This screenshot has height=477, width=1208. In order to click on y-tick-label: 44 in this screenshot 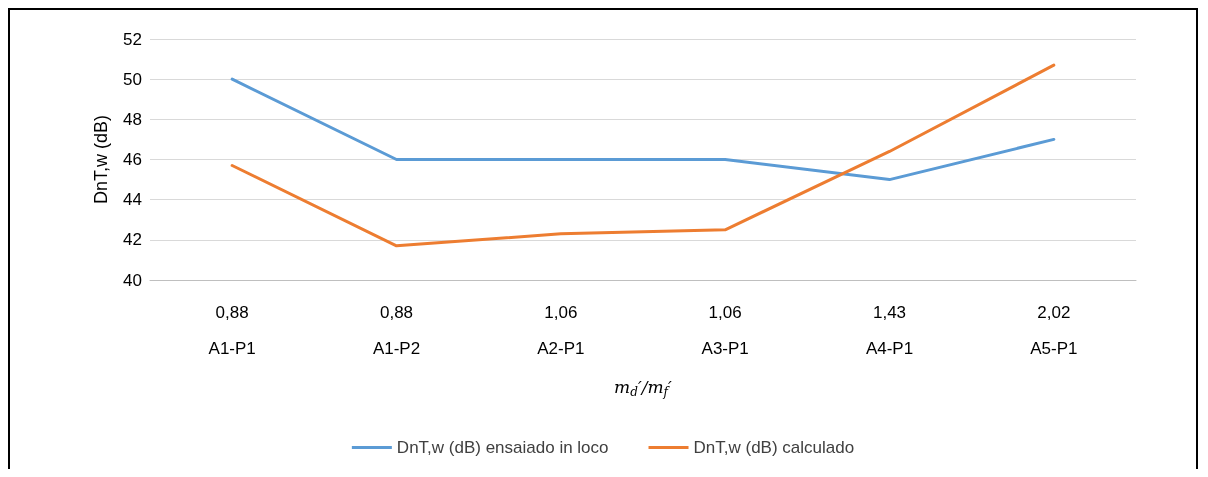, I will do `click(132, 200)`.